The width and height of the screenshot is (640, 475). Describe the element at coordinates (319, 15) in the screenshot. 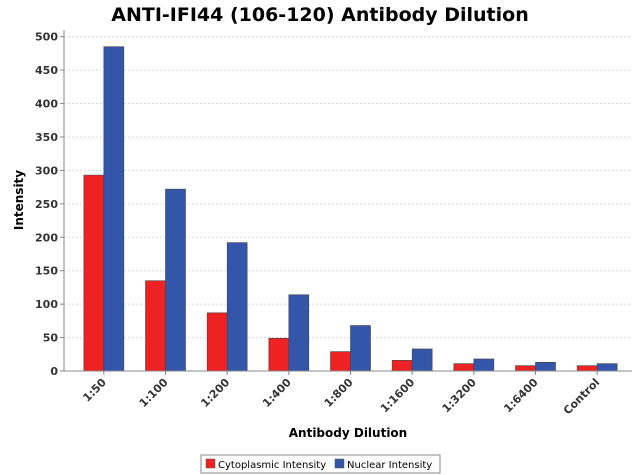

I see `chart-title: ANTI-IFI44 (106-120) Antibody Dilution` at that location.